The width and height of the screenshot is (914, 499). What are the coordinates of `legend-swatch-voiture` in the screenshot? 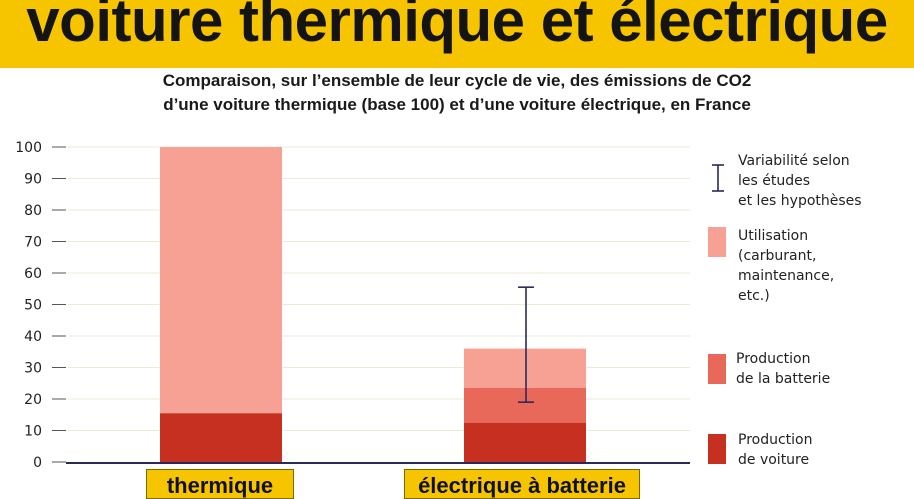 It's located at (717, 449).